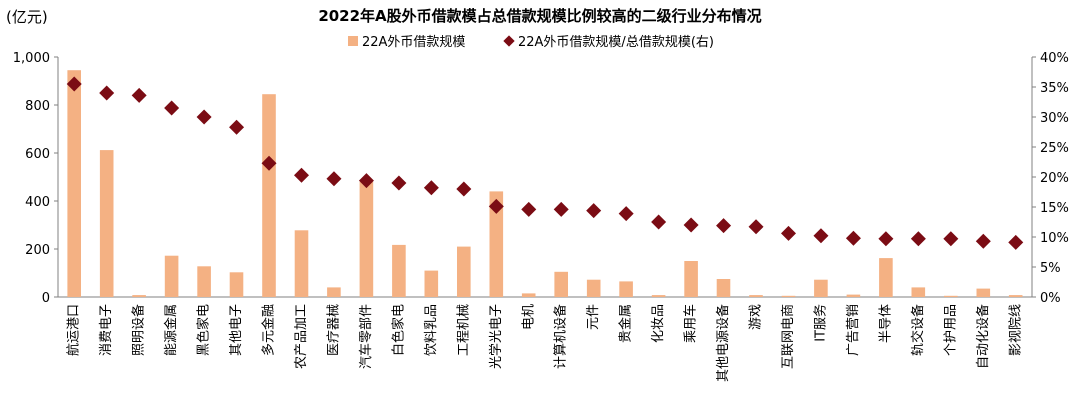 This screenshot has height=402, width=1080. Describe the element at coordinates (528, 317) in the screenshot. I see `category-label: 电机` at that location.